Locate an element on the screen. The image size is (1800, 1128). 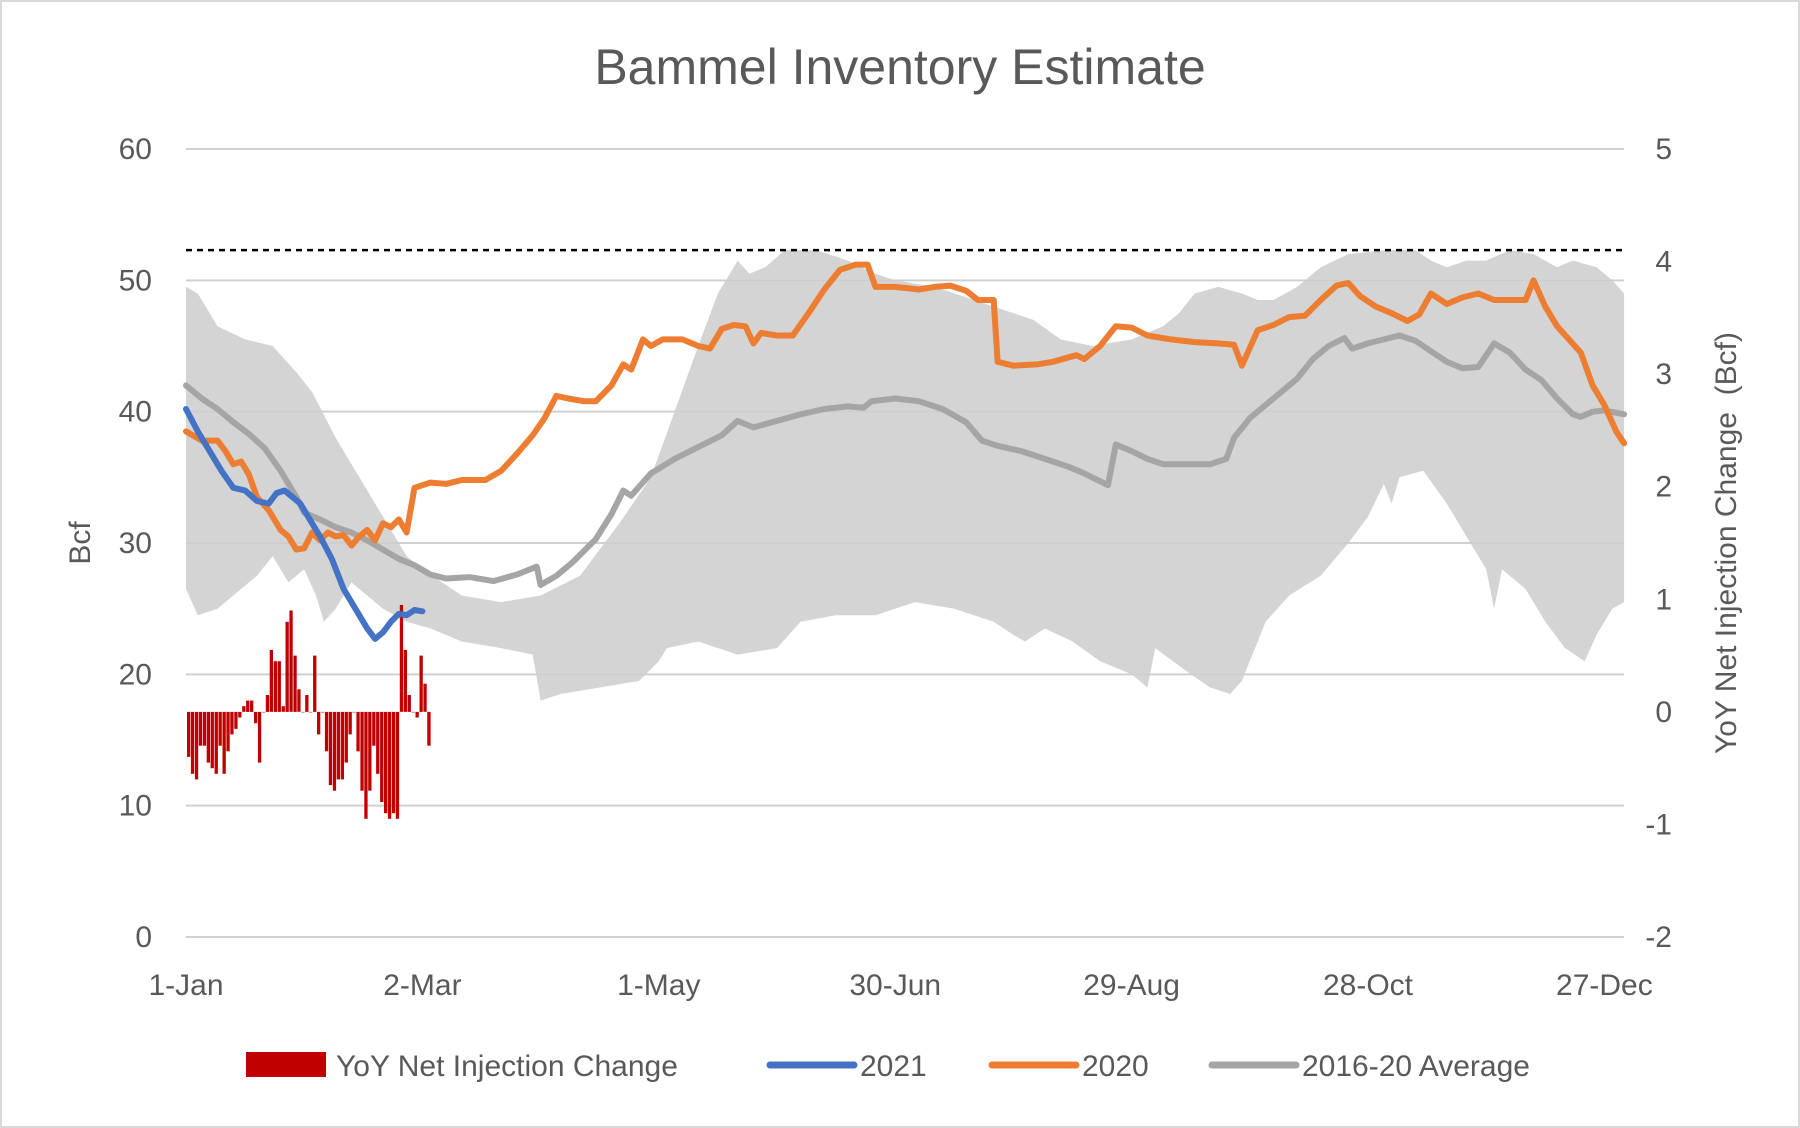
chart-title: Bammel Inventory Estimate is located at coordinates (899, 67).